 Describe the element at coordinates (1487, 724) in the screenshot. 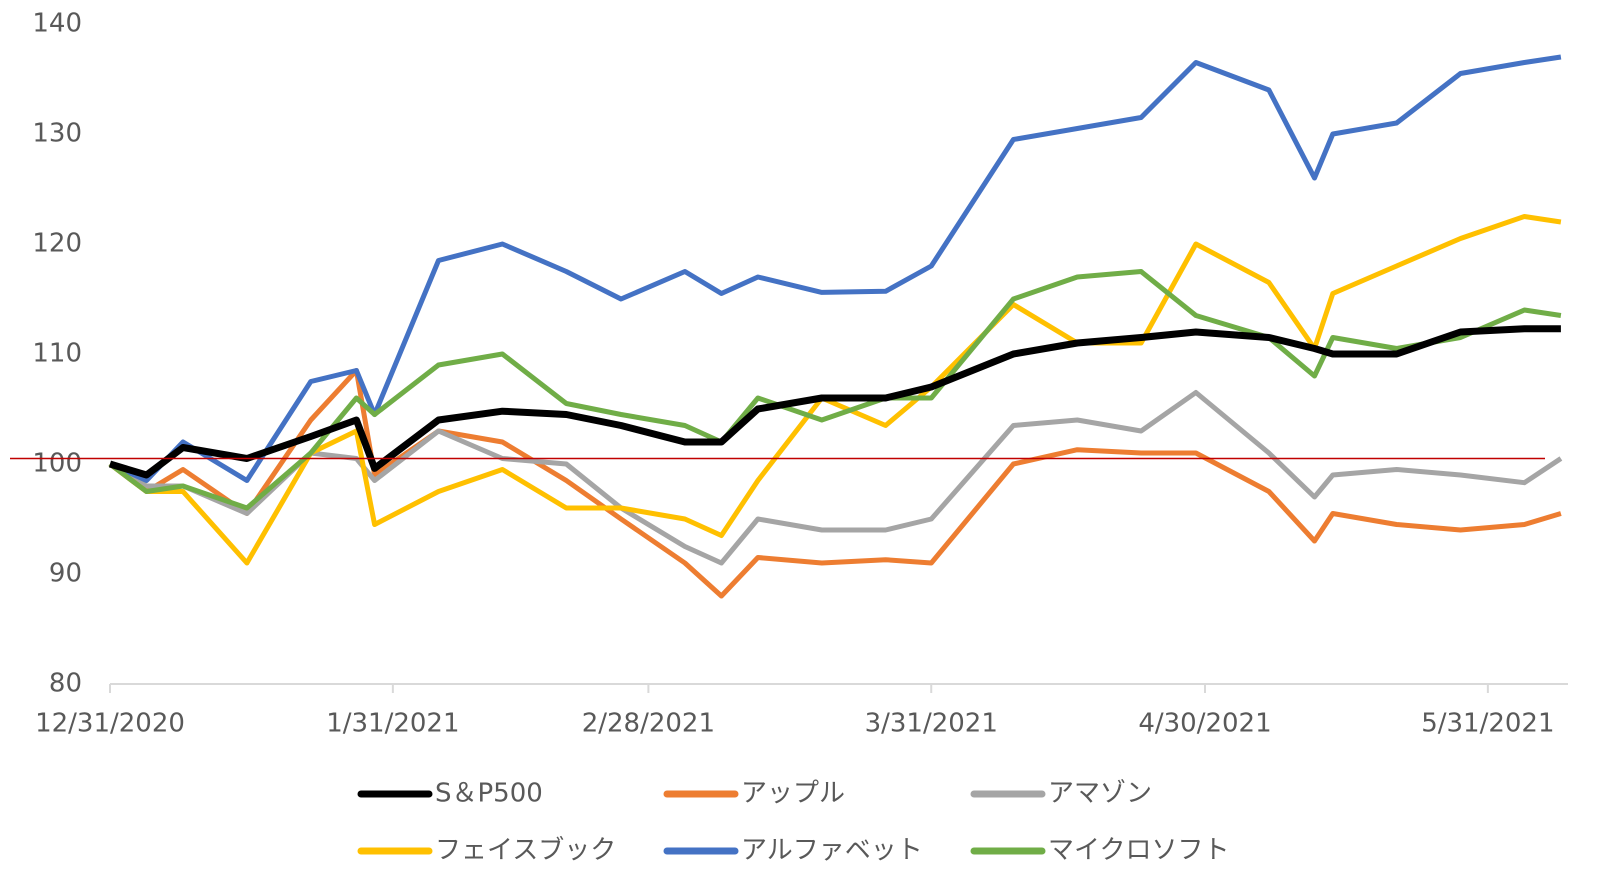

I see `x-tick-label: 5/31/2021` at that location.